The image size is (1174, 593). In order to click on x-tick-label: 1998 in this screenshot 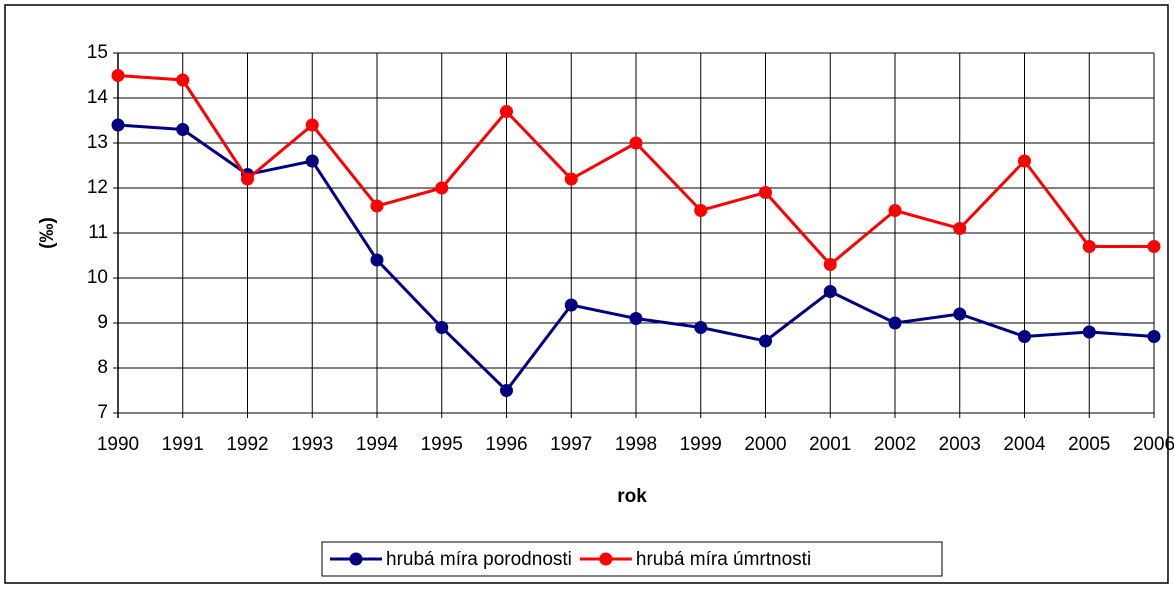, I will do `click(636, 444)`.